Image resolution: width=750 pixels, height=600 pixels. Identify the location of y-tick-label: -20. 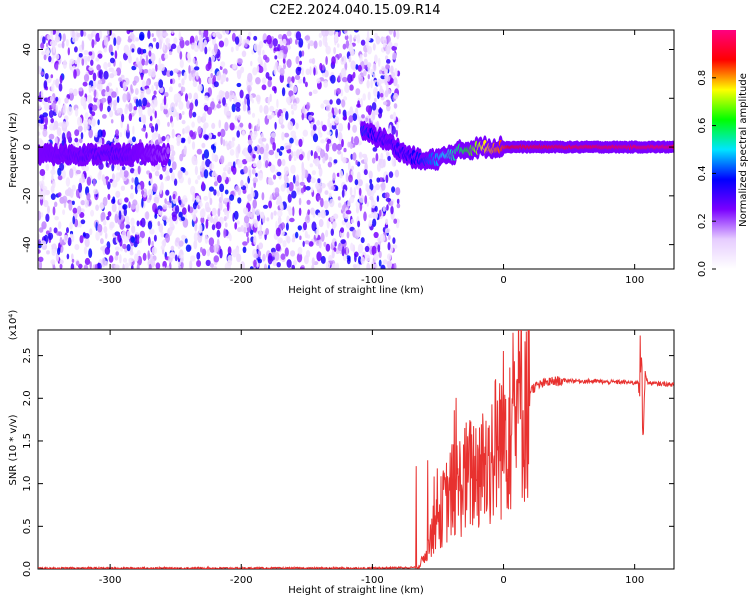
(27, 196).